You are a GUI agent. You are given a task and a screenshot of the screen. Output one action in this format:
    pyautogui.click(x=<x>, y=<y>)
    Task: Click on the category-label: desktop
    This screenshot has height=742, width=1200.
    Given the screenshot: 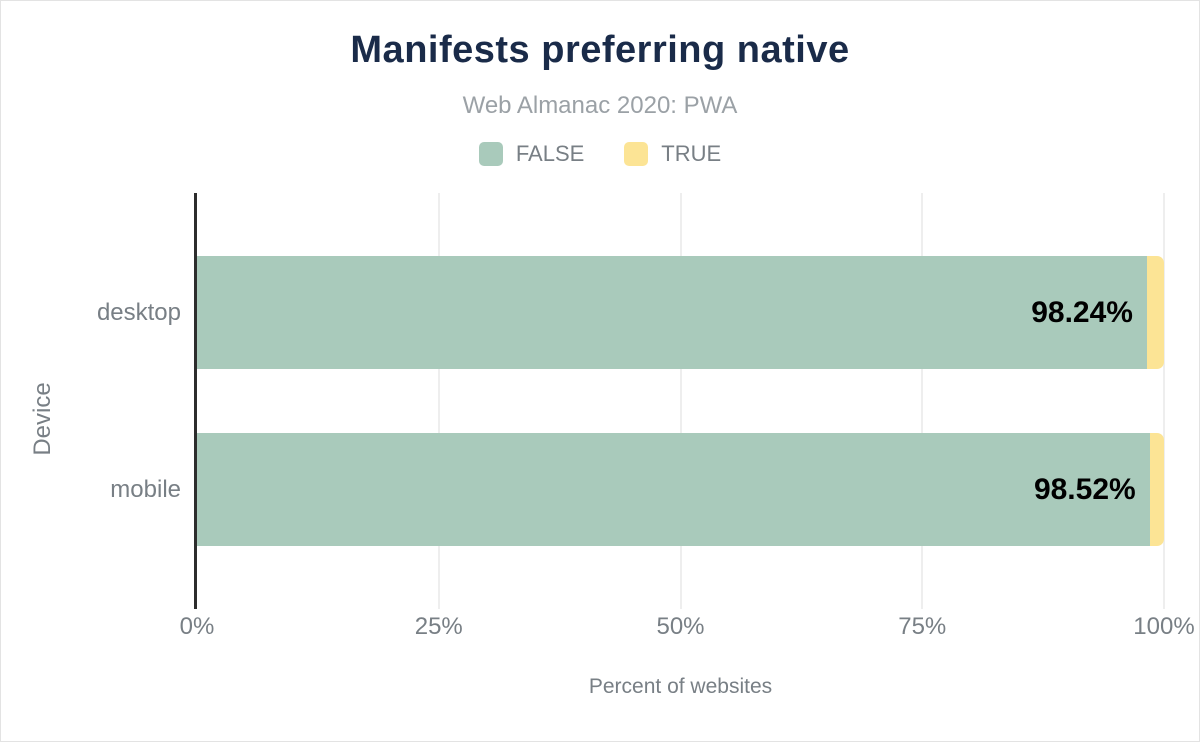 What is the action you would take?
    pyautogui.click(x=138, y=312)
    